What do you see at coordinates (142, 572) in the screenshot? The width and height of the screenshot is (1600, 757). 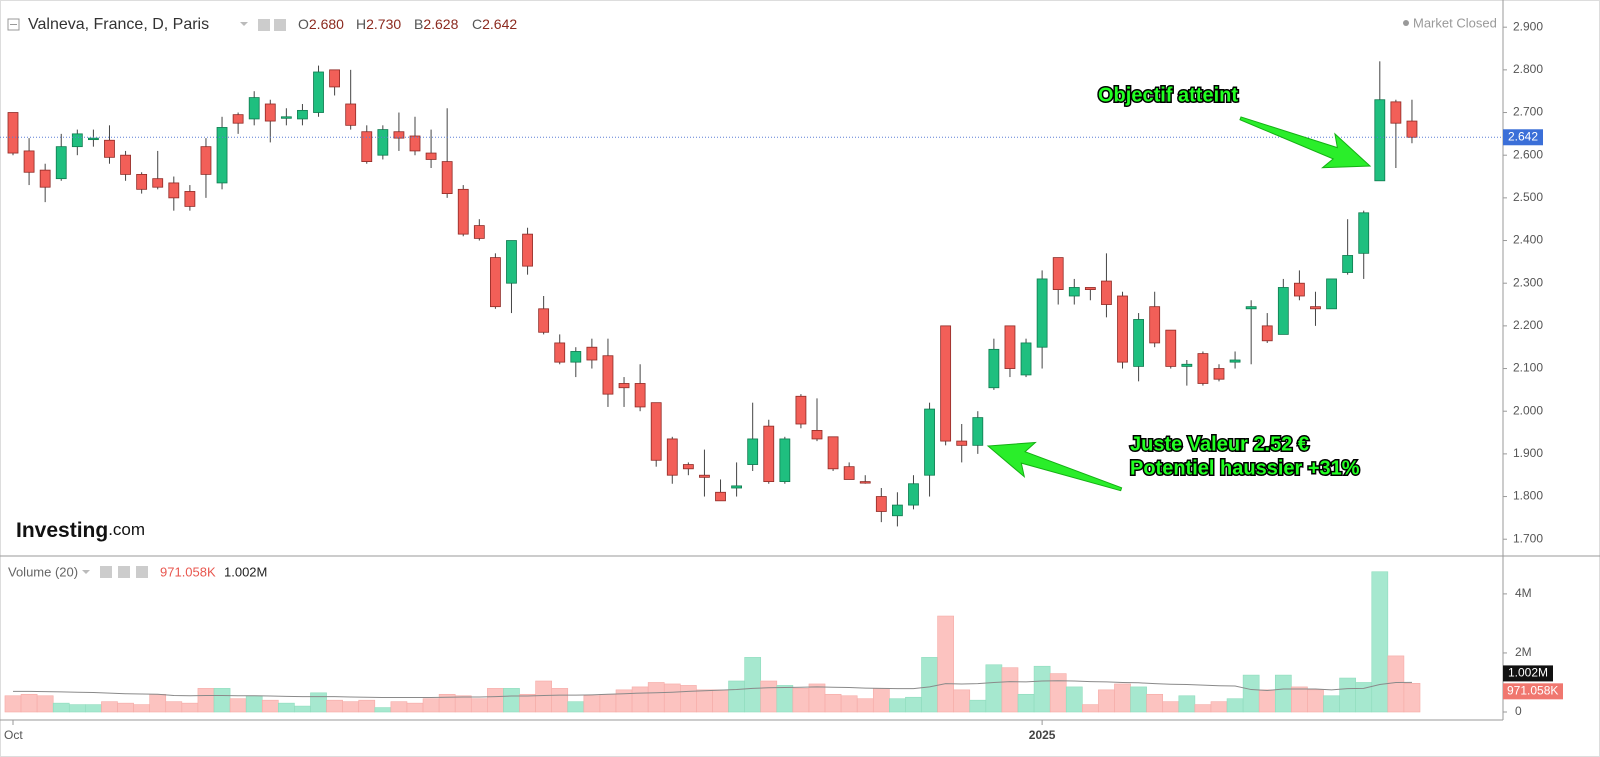 I see `close-icon` at bounding box center [142, 572].